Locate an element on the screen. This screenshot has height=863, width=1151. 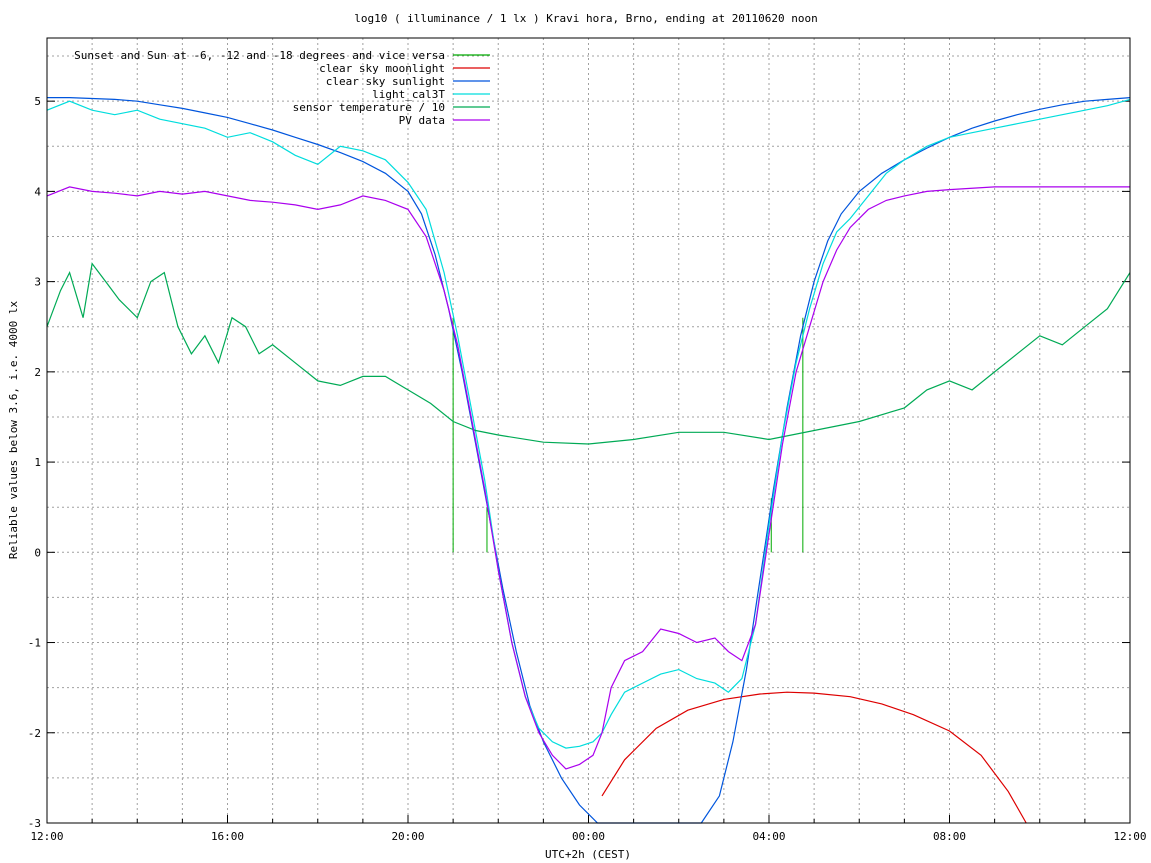
x-tick-label: 20:00 is located at coordinates (407, 836).